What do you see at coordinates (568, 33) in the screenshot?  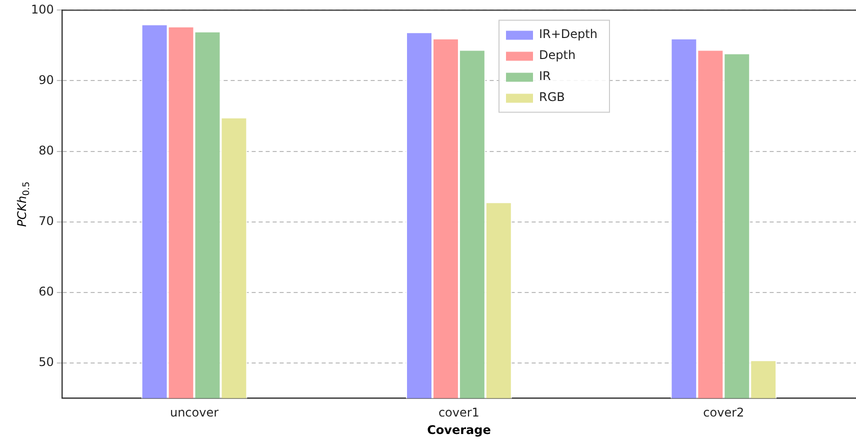 I see `legend-label: IR+Depth` at bounding box center [568, 33].